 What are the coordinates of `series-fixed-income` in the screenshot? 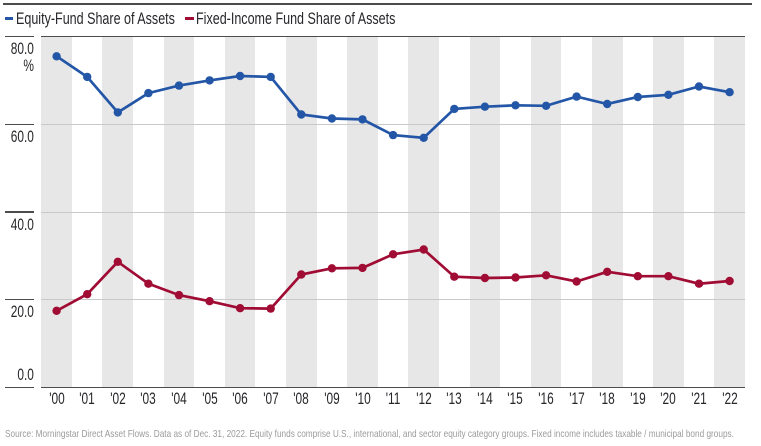 It's located at (393, 280).